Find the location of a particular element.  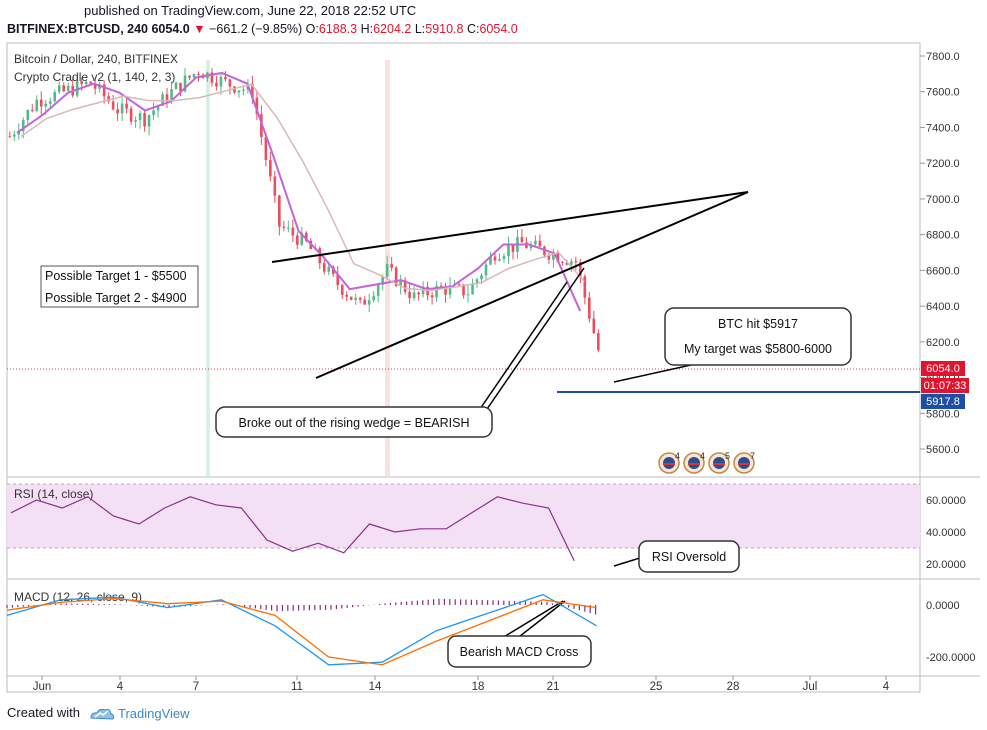

wedge-lower-line is located at coordinates (532, 285).